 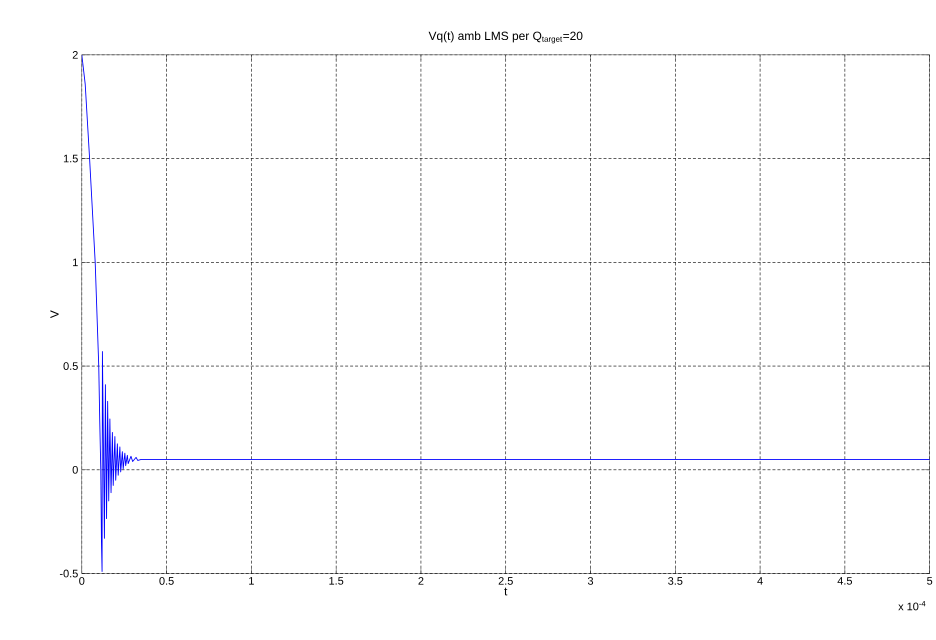 I want to click on x-tick-label: 0.5, so click(x=166, y=580).